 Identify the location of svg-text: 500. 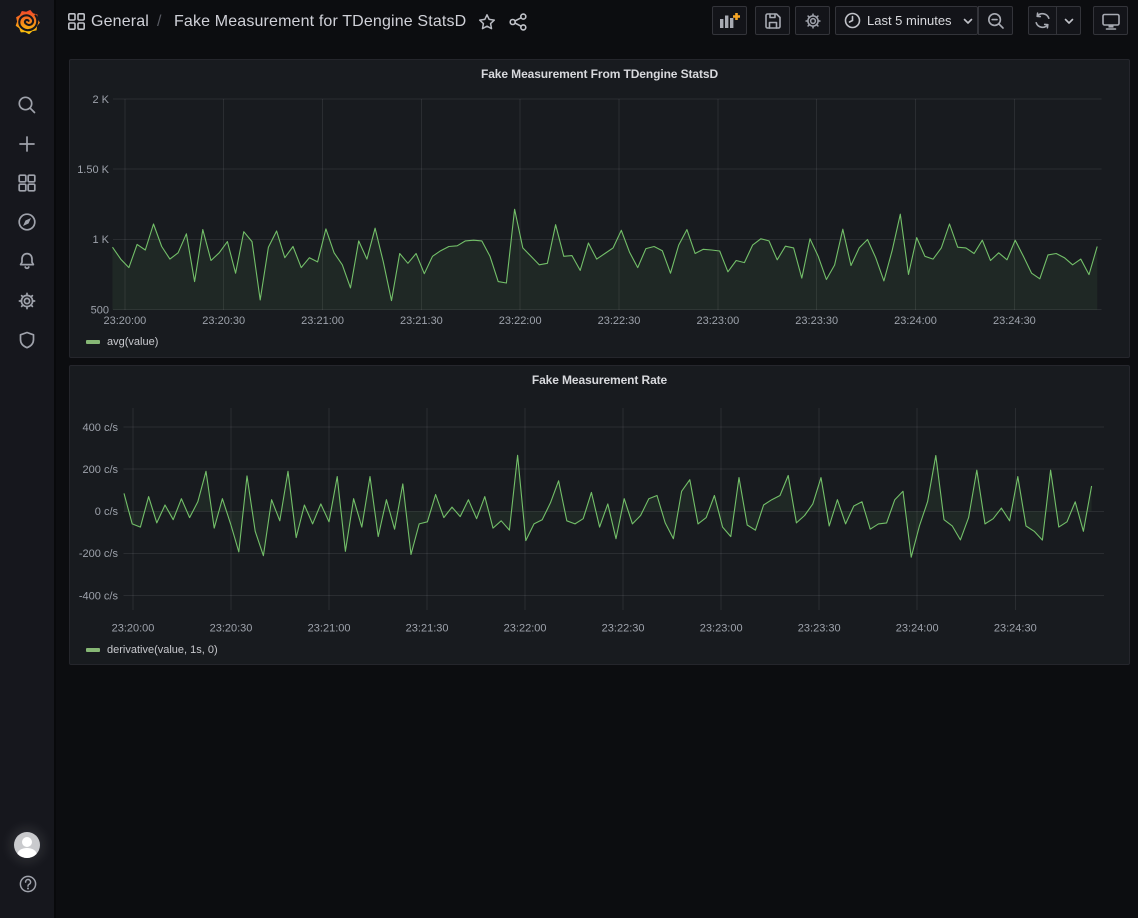
(100, 310).